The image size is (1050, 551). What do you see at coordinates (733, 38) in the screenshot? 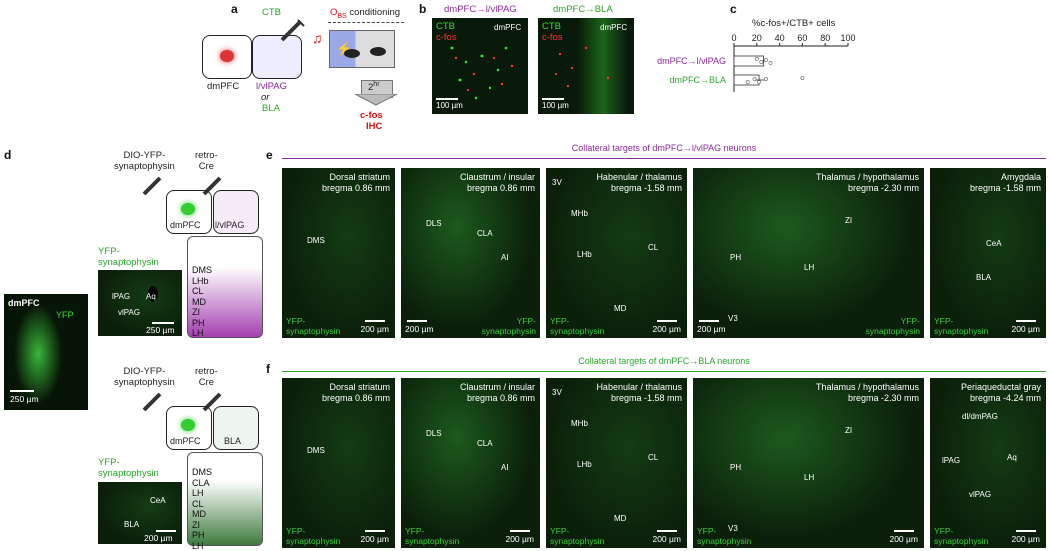
I see `x-tick-label: 0` at bounding box center [733, 38].